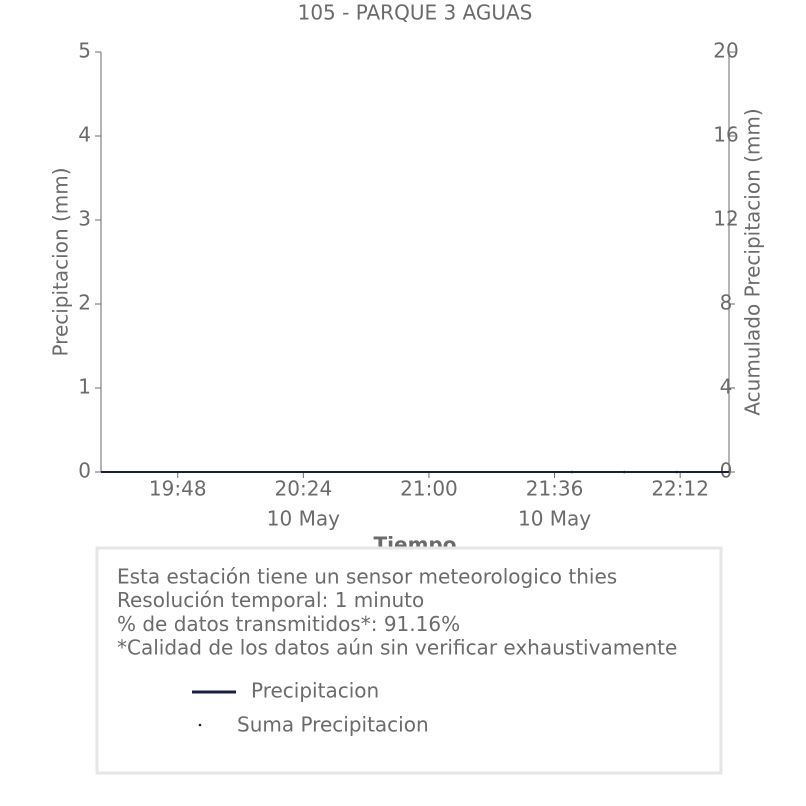  Describe the element at coordinates (84, 471) in the screenshot. I see `y-tick-label: 0` at that location.